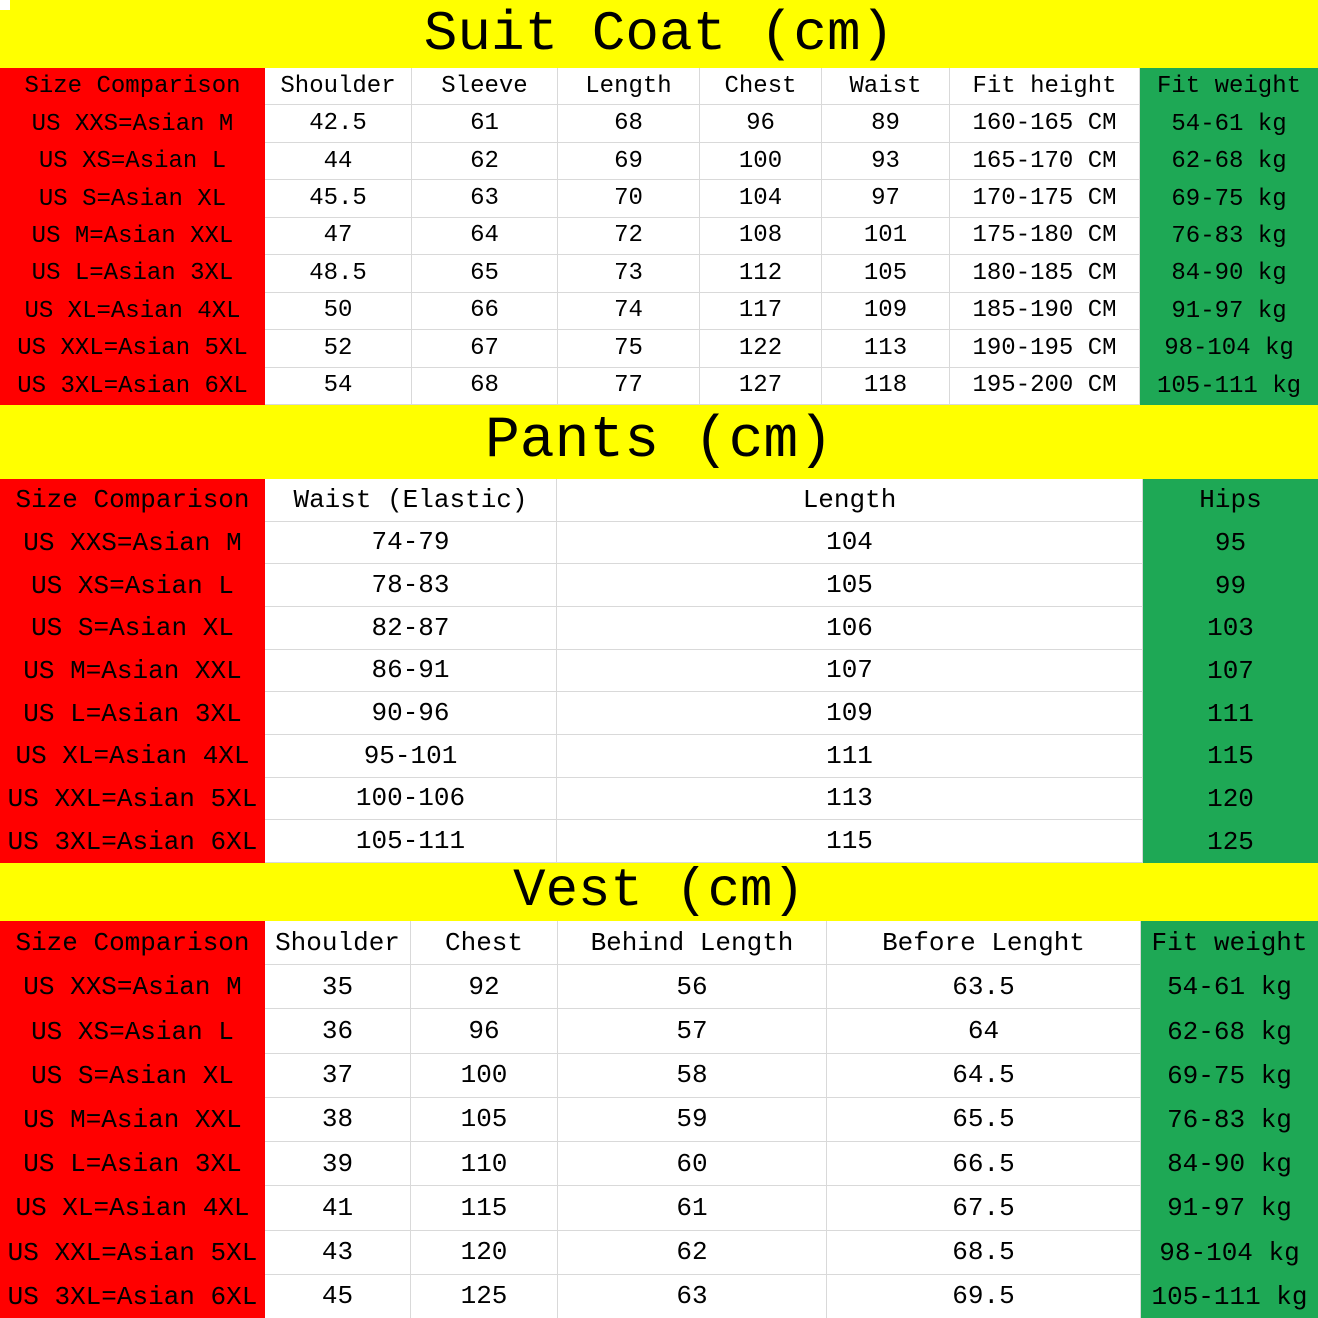 Image resolution: width=1318 pixels, height=1318 pixels. What do you see at coordinates (692, 1208) in the screenshot?
I see `data-cell: 61` at bounding box center [692, 1208].